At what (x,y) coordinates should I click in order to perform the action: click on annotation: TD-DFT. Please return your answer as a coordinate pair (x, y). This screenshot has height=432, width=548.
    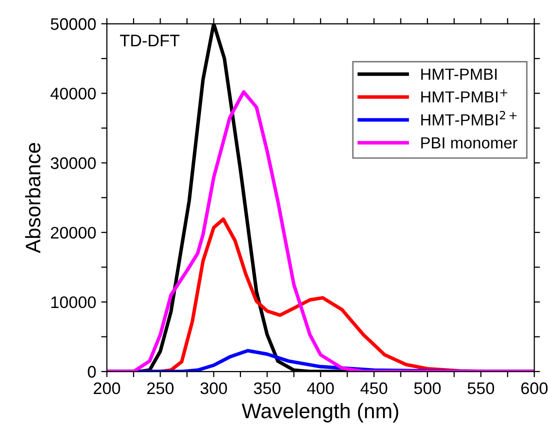
    Looking at the image, I should click on (150, 40).